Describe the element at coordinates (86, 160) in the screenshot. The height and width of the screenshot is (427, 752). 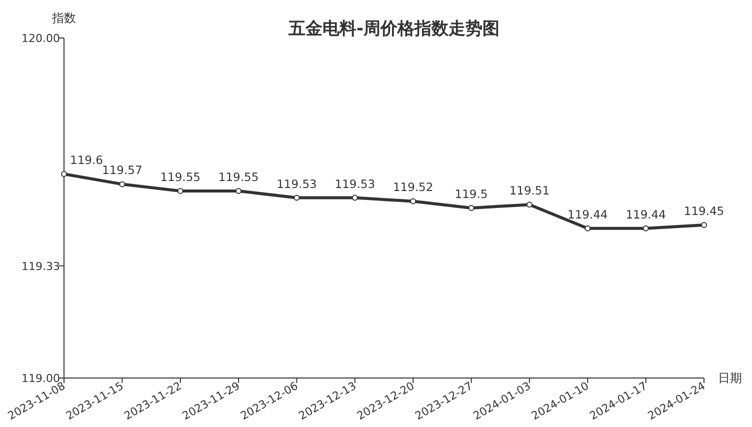
I see `data-label: 119.6` at that location.